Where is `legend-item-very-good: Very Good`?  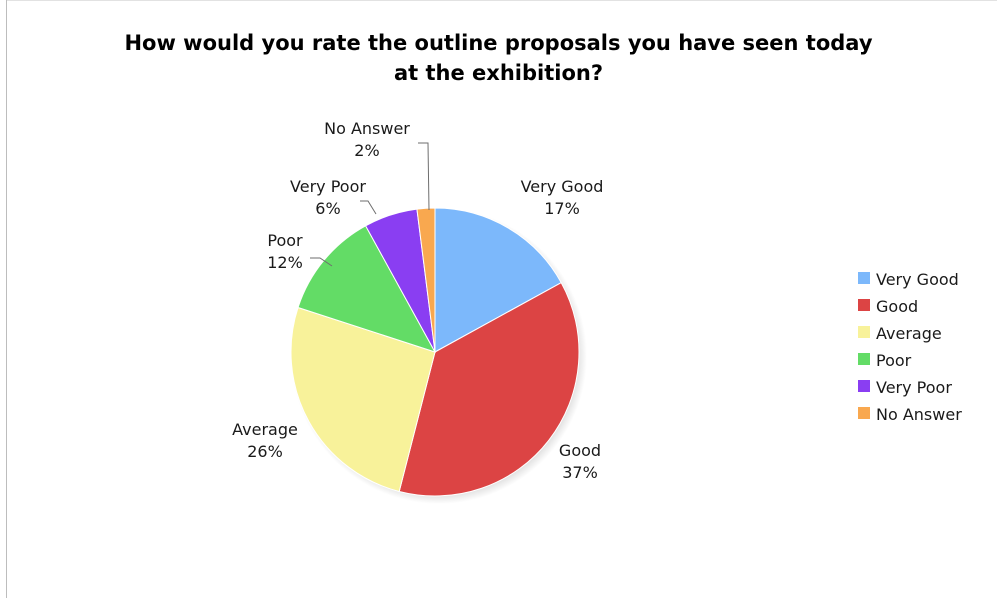 legend-item-very-good: Very Good is located at coordinates (908, 279).